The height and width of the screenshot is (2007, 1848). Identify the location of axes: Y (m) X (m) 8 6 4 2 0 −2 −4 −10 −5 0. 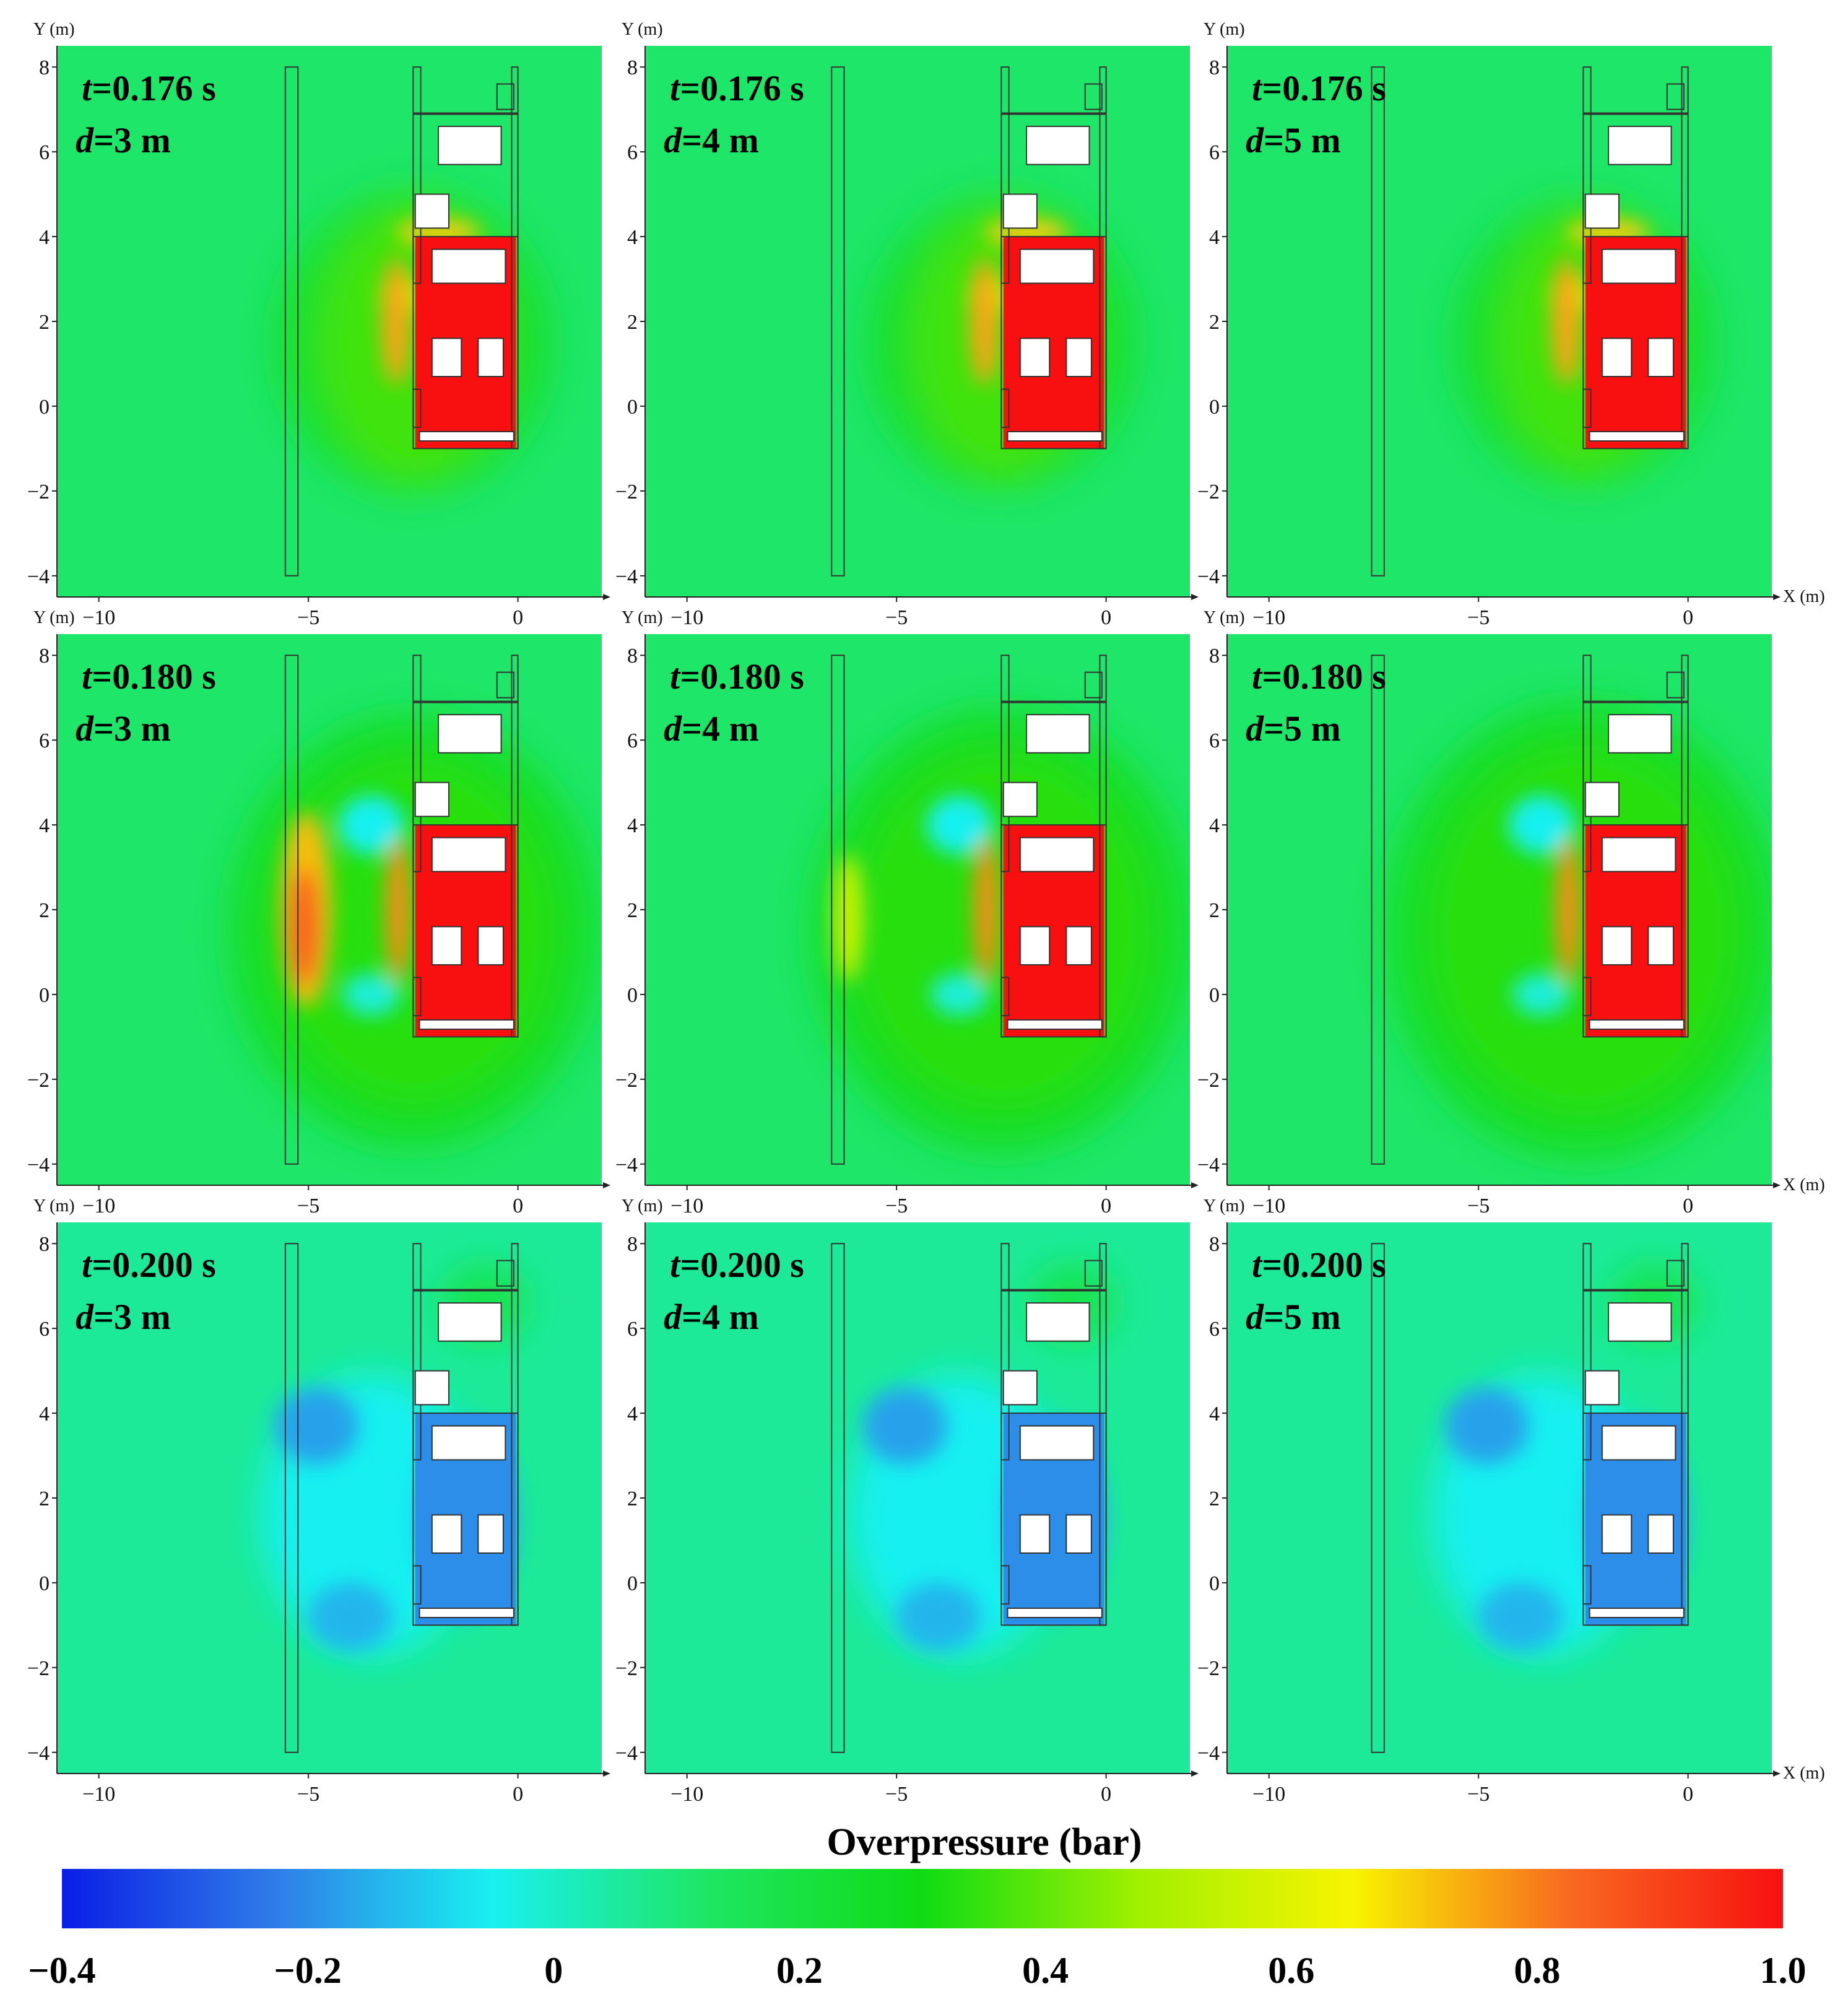
(1511, 324).